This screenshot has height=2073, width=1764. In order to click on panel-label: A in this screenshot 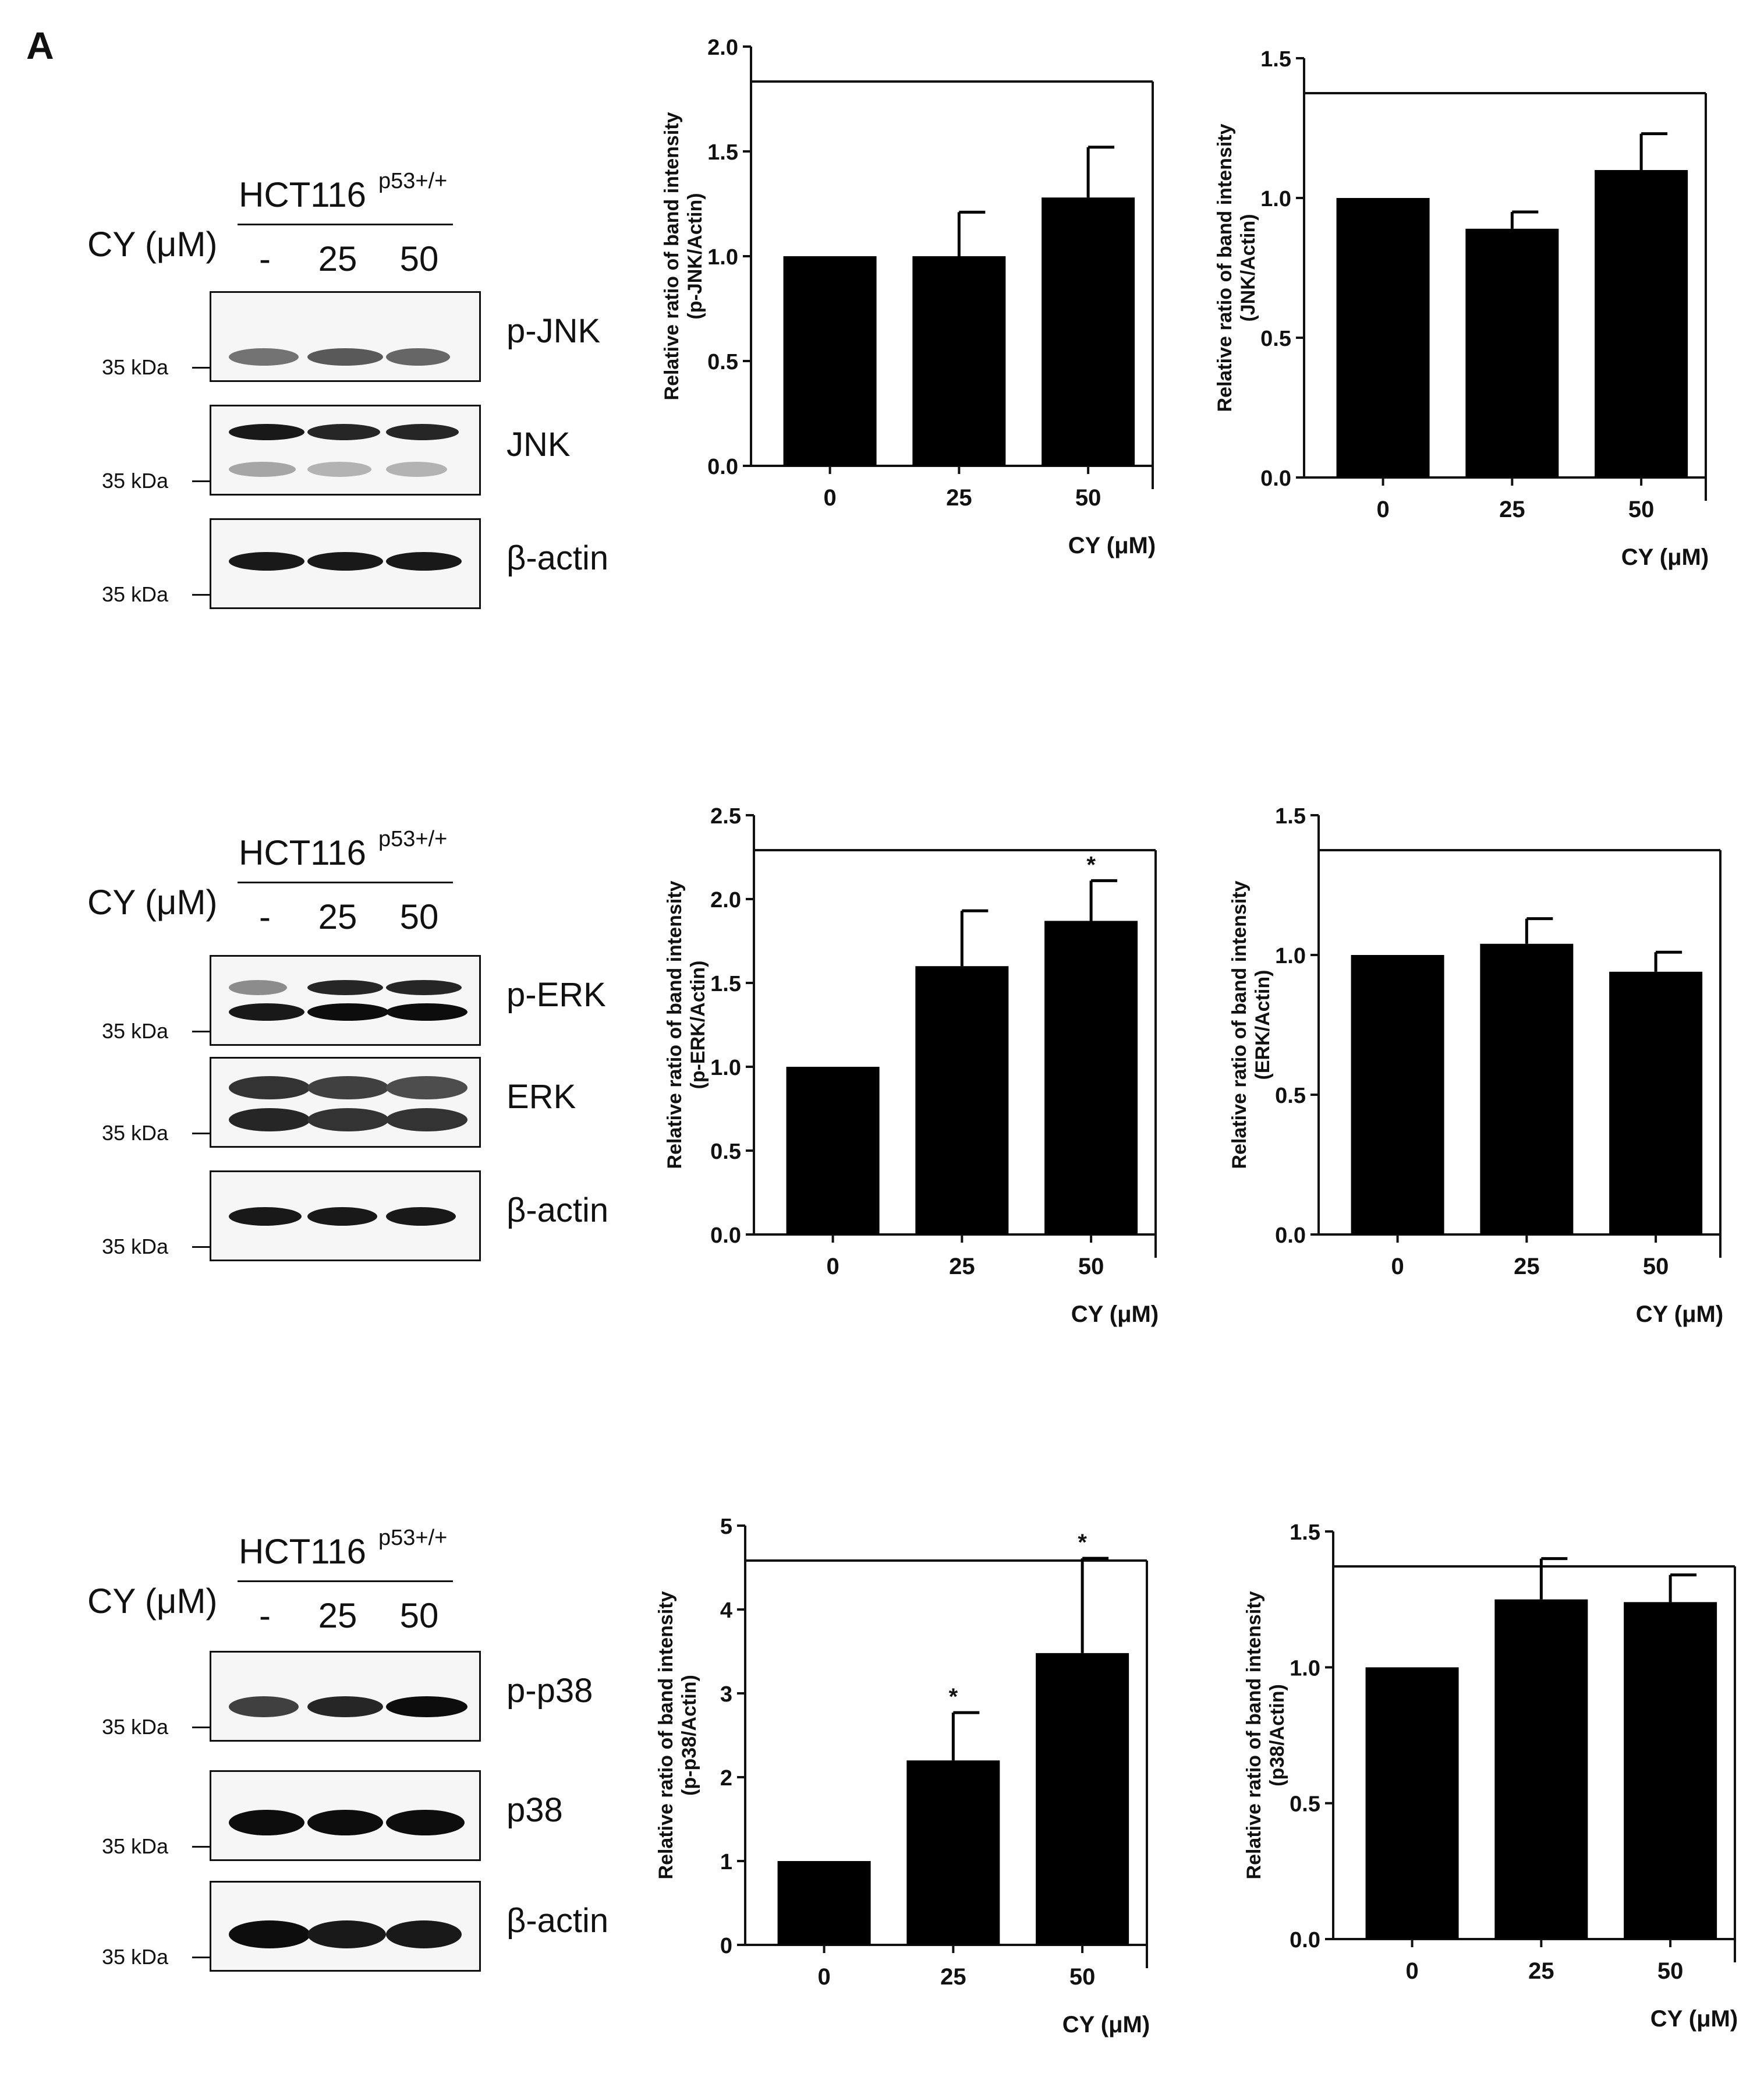, I will do `click(40, 45)`.